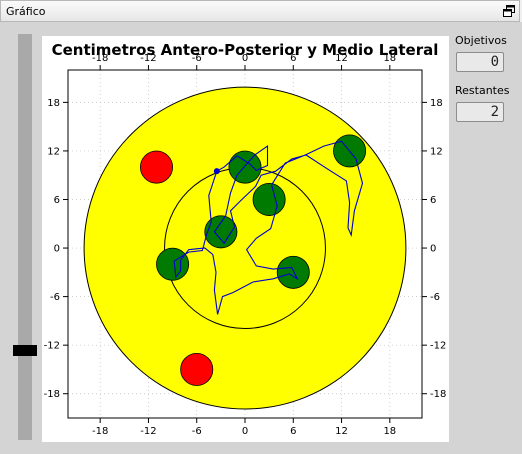 The image size is (522, 454). Describe the element at coordinates (25, 237) in the screenshot. I see `vertical-slider` at that location.